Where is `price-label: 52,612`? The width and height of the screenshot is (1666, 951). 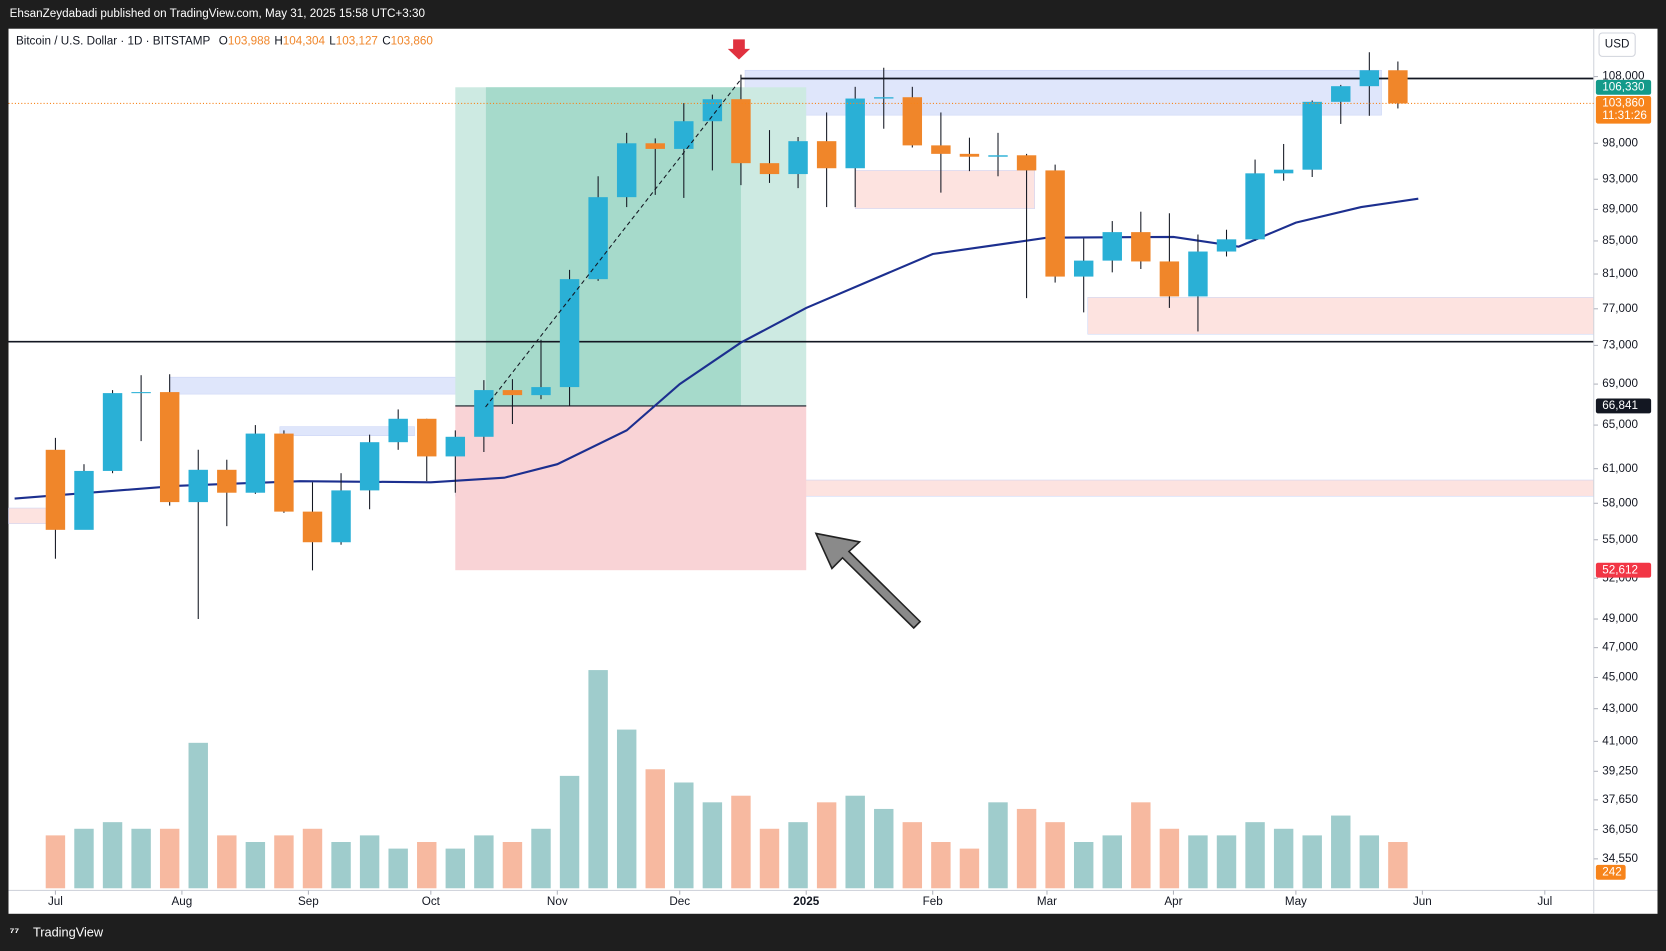
price-label: 52,612 is located at coordinates (1620, 569).